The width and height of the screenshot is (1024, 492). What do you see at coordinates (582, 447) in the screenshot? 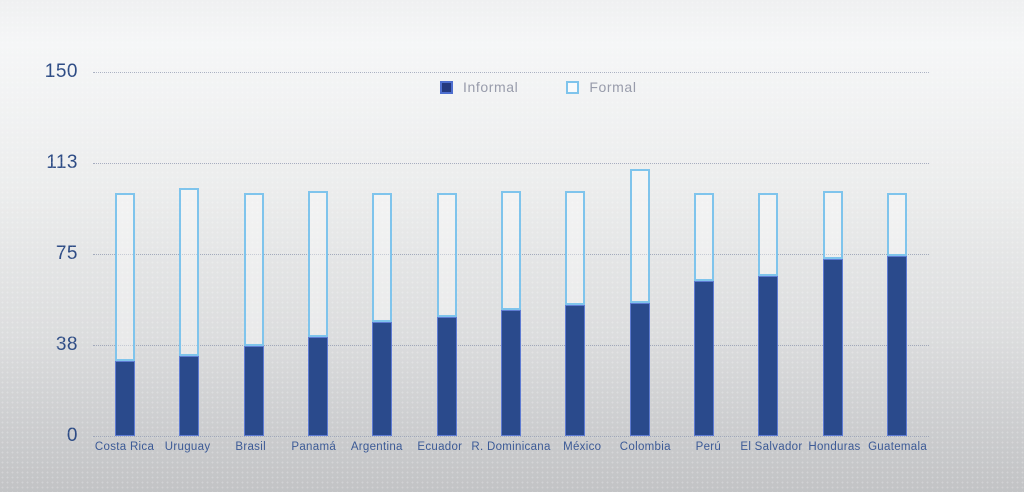
I see `x-label-m-xico: México` at bounding box center [582, 447].